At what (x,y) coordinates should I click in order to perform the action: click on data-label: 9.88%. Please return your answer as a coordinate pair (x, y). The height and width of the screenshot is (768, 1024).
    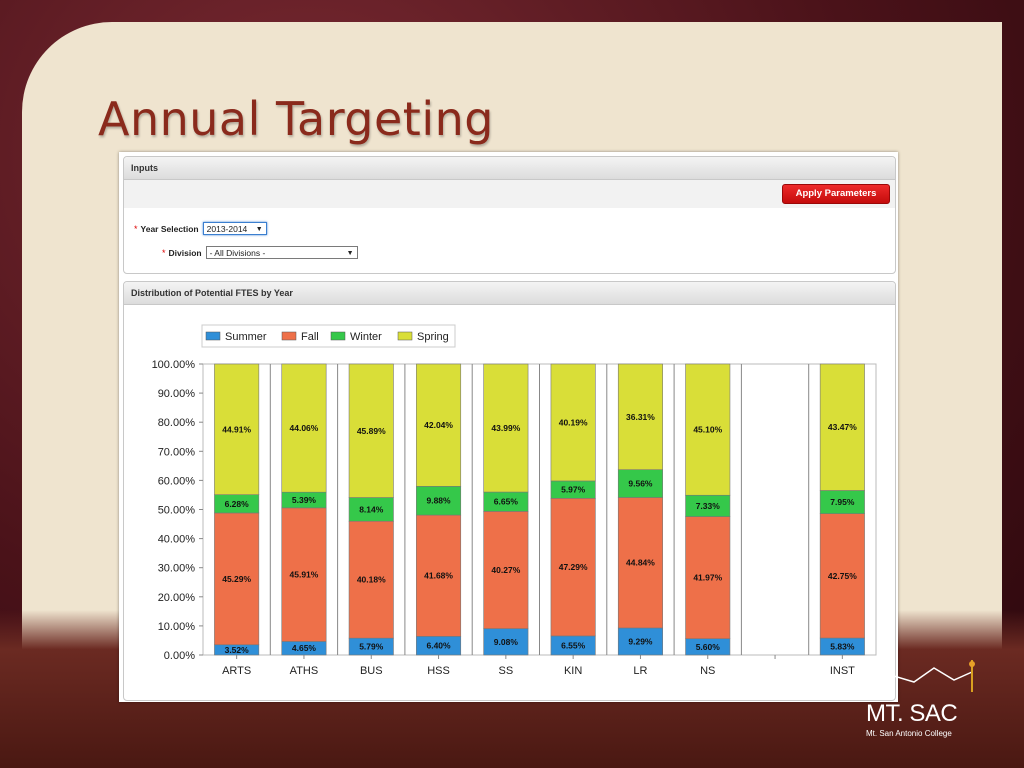
    Looking at the image, I should click on (438, 501).